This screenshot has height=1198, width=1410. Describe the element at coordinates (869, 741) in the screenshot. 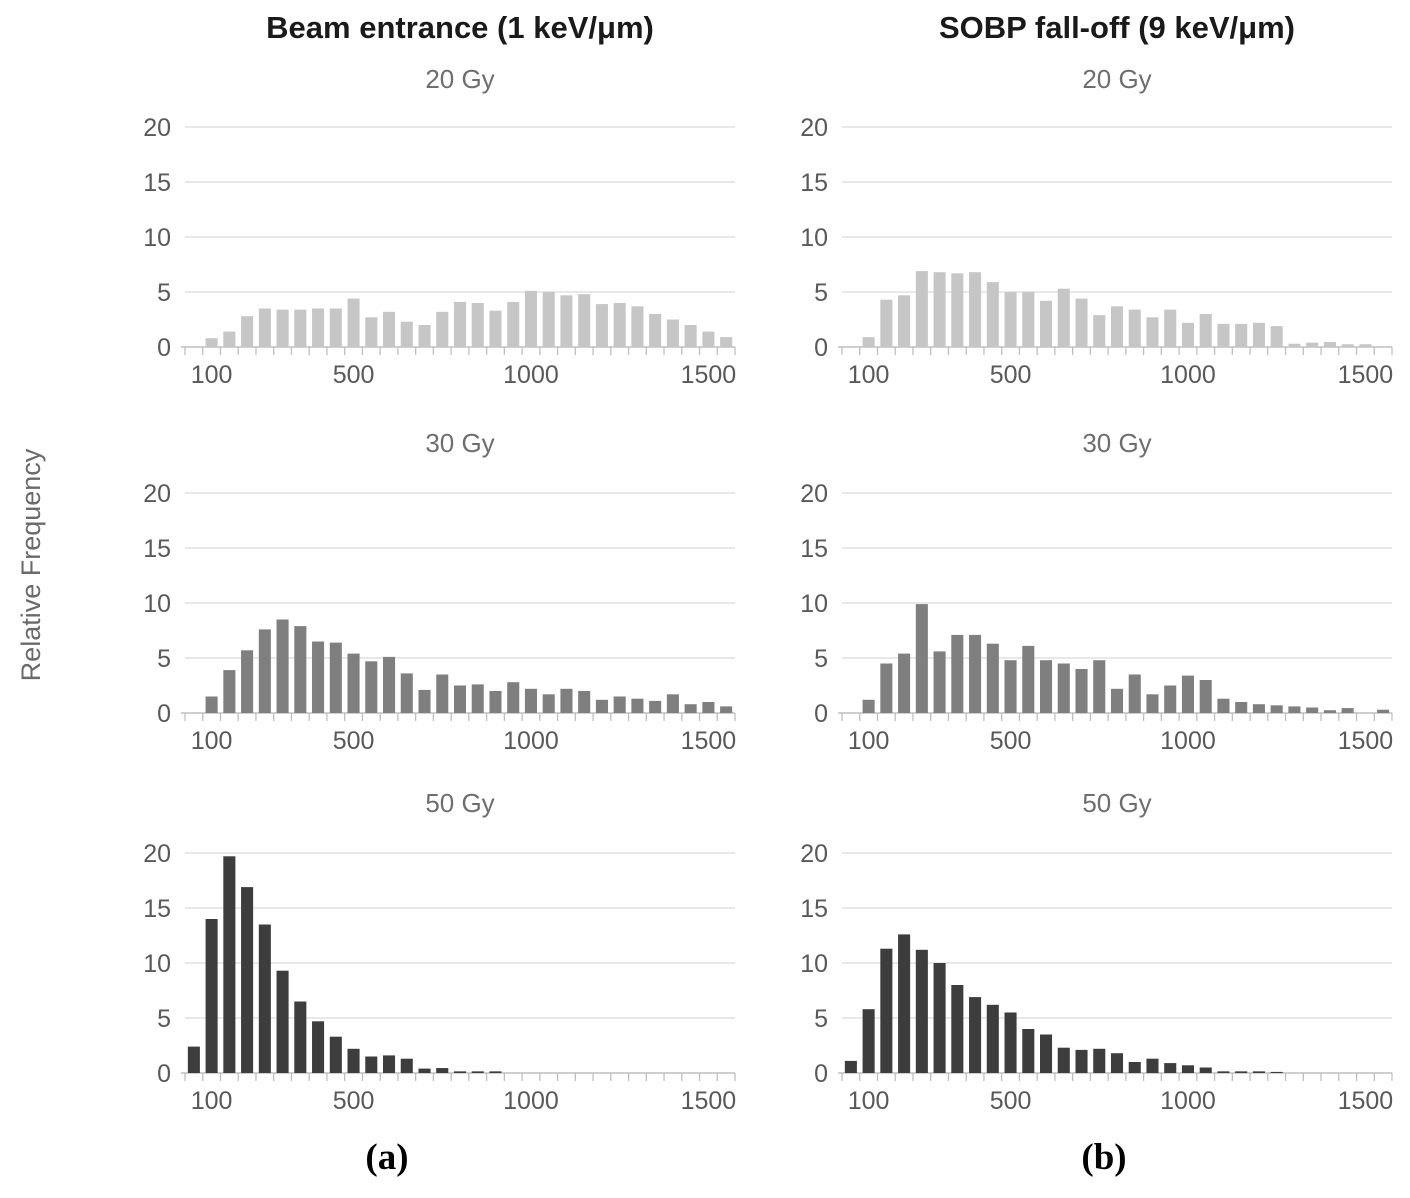

I see `x-tick-label: 100` at that location.